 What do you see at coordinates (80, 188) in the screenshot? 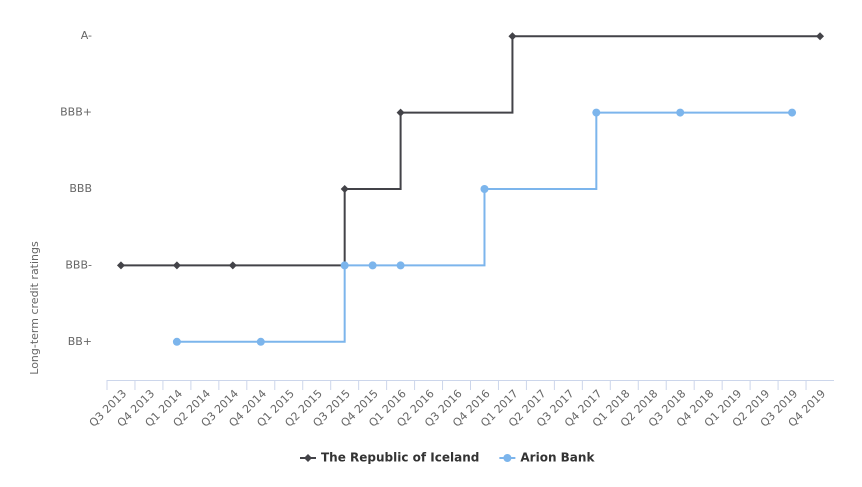
I see `y-tick-label: BBB` at bounding box center [80, 188].